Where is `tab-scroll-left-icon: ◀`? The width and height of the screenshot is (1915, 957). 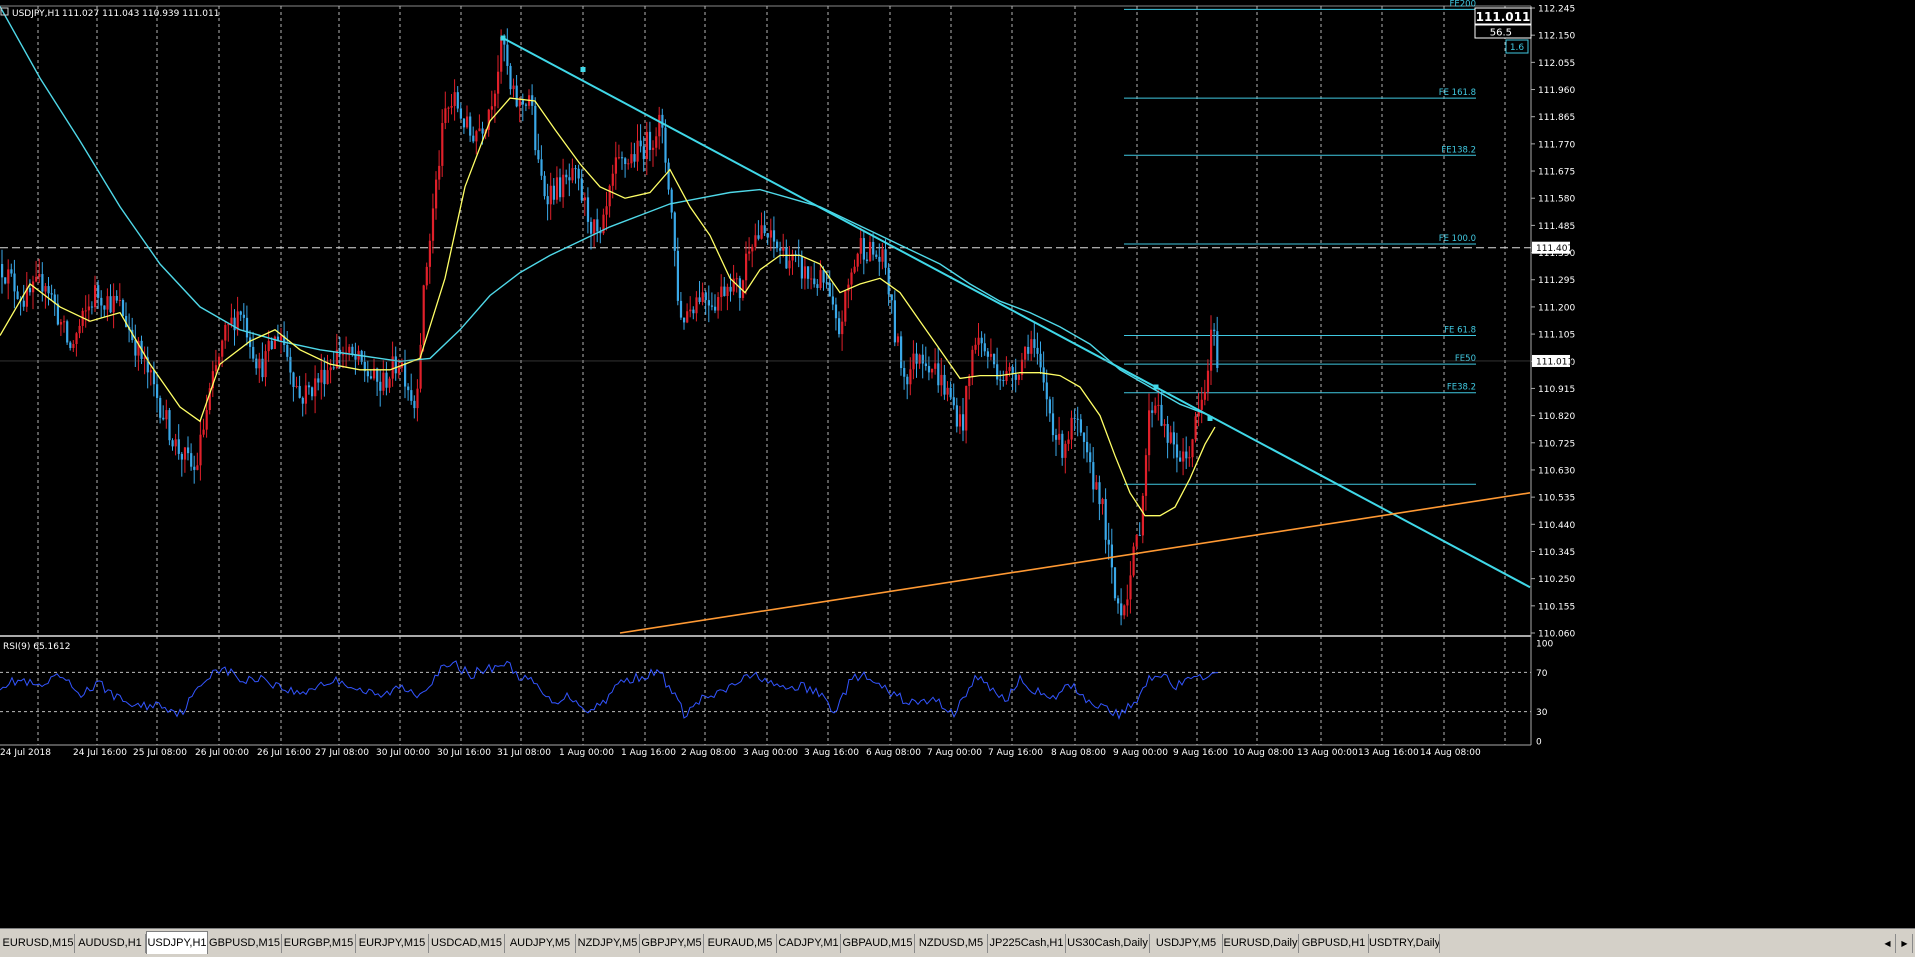
tab-scroll-left-icon: ◀ is located at coordinates (1888, 943).